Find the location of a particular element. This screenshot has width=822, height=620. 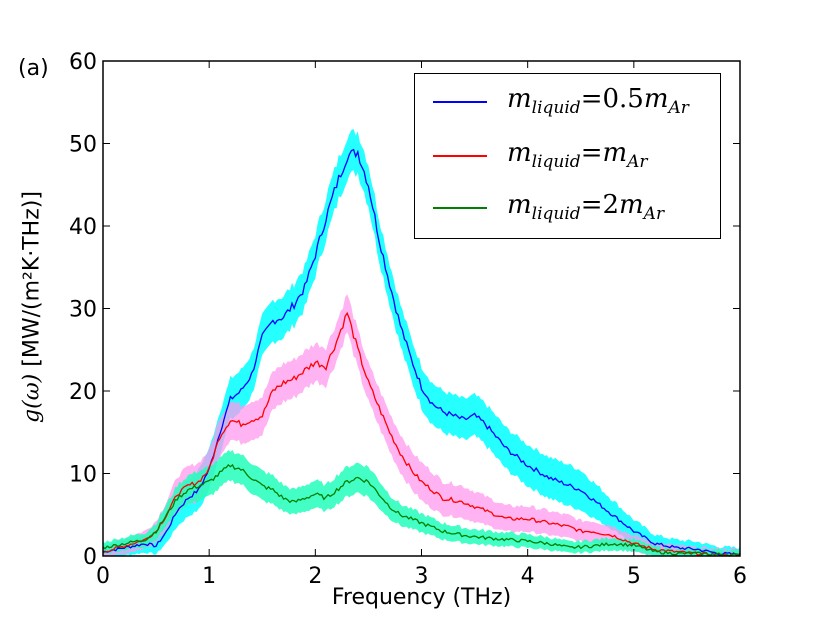

band-green is located at coordinates (421, 503).